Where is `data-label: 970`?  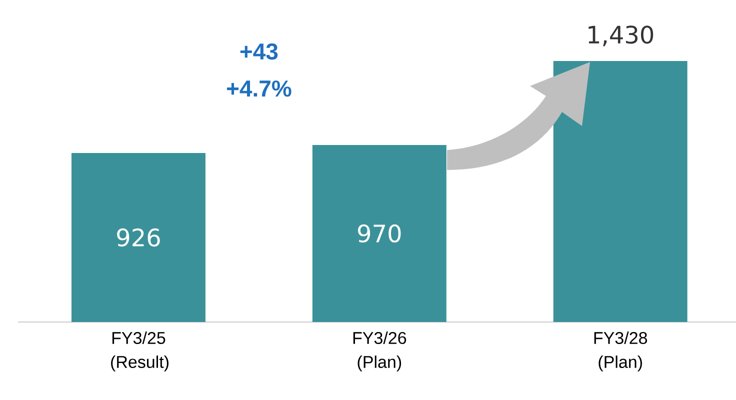
data-label: 970 is located at coordinates (379, 233).